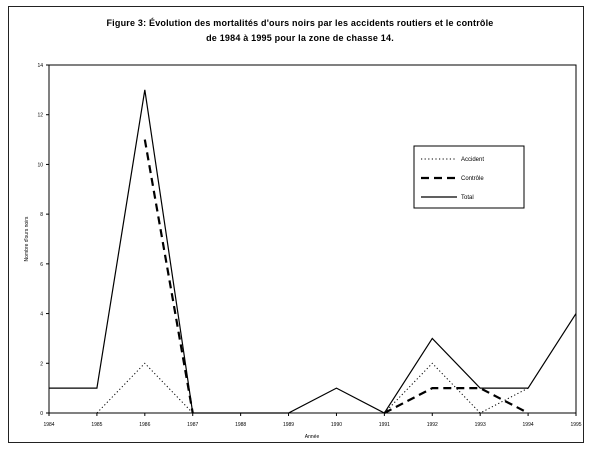 This screenshot has height=449, width=589. What do you see at coordinates (432, 425) in the screenshot?
I see `x-tick-label: 1992` at bounding box center [432, 425].